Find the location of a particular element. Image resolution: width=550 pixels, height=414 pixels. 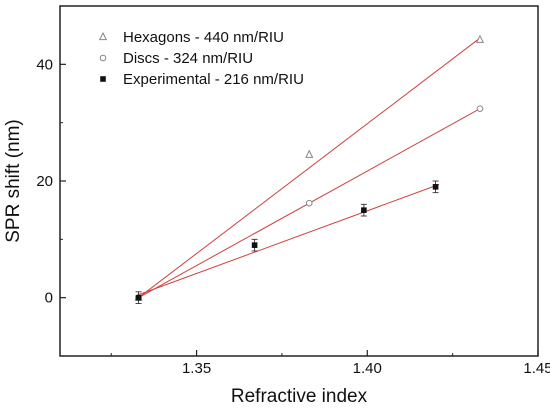

y-tick-label: 40 is located at coordinates (44, 64).